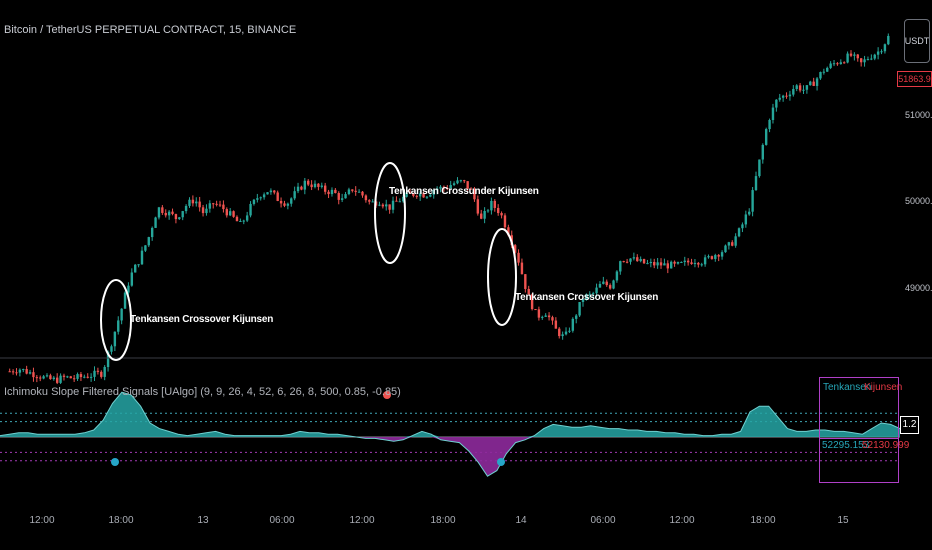  Describe the element at coordinates (918, 115) in the screenshot. I see `price-tick-51000: 51000.0` at that location.